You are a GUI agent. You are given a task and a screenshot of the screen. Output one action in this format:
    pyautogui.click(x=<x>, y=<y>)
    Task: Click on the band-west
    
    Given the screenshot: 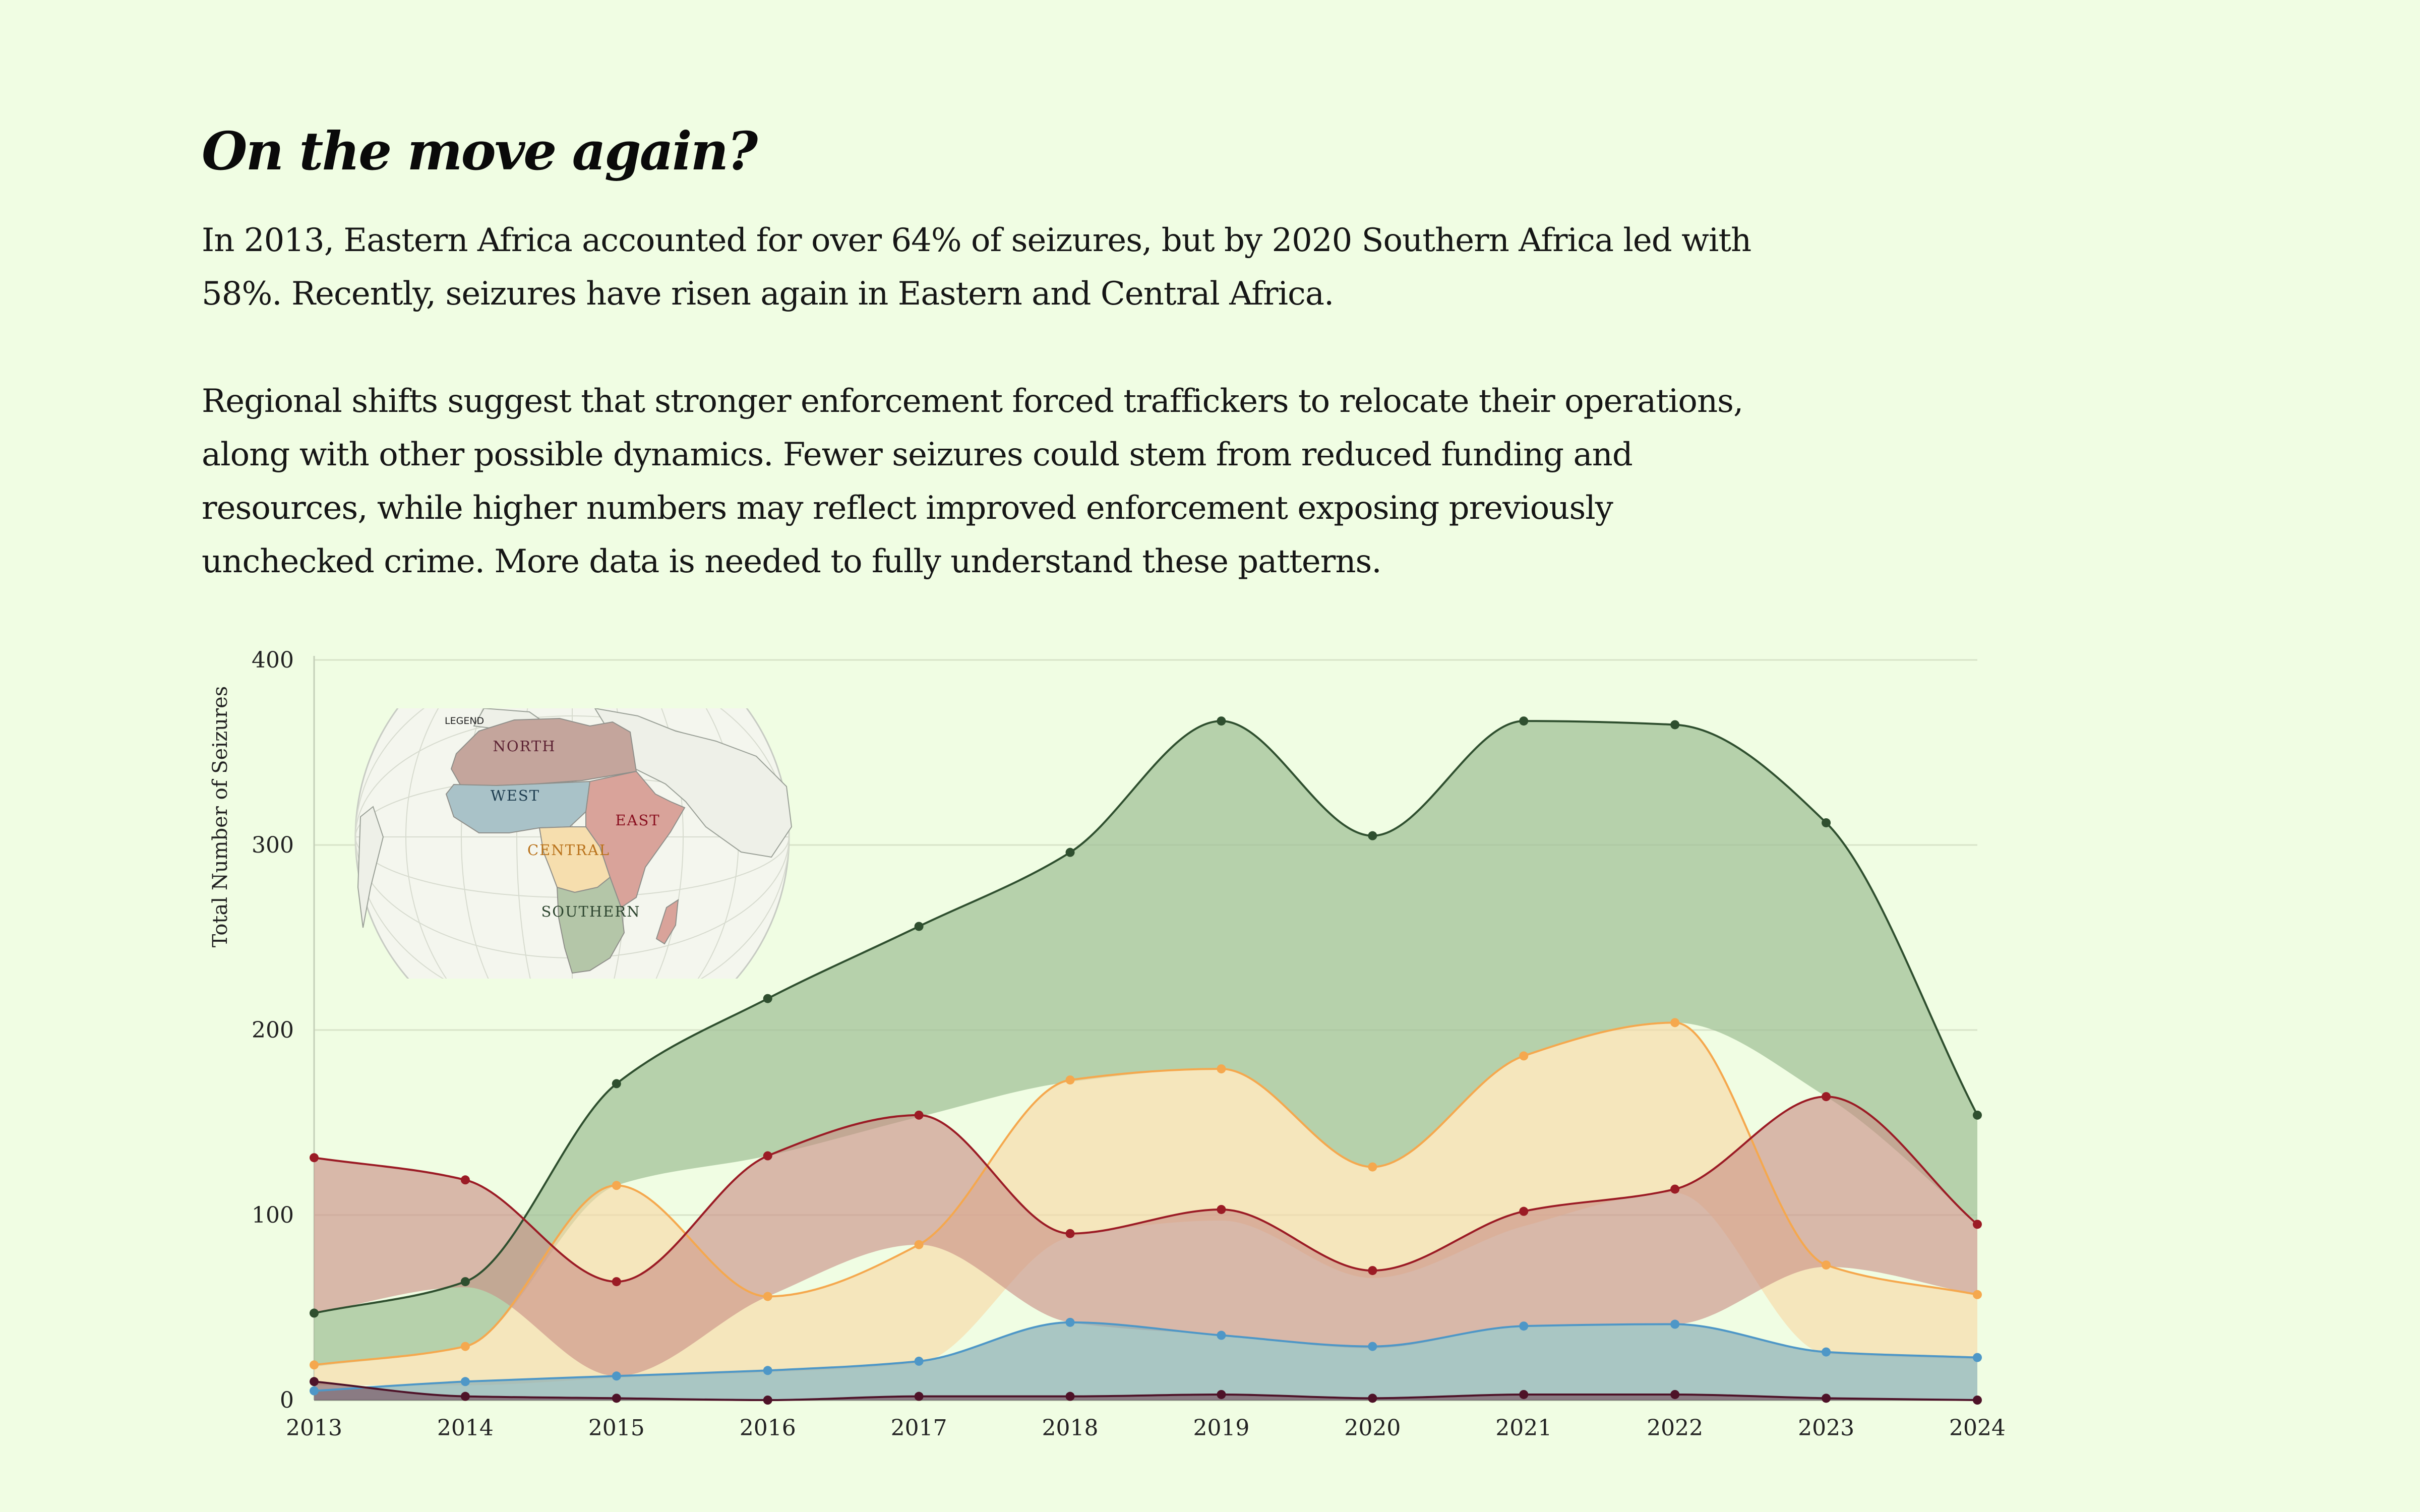 What is the action you would take?
    pyautogui.click(x=1145, y=1361)
    